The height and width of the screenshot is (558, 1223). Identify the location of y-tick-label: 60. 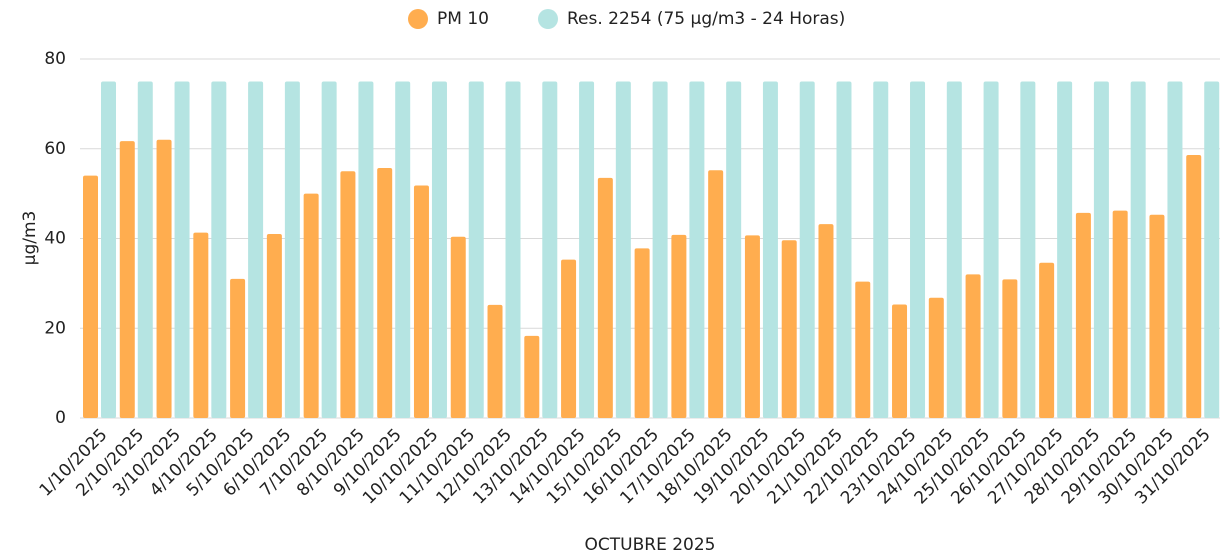
(55, 149).